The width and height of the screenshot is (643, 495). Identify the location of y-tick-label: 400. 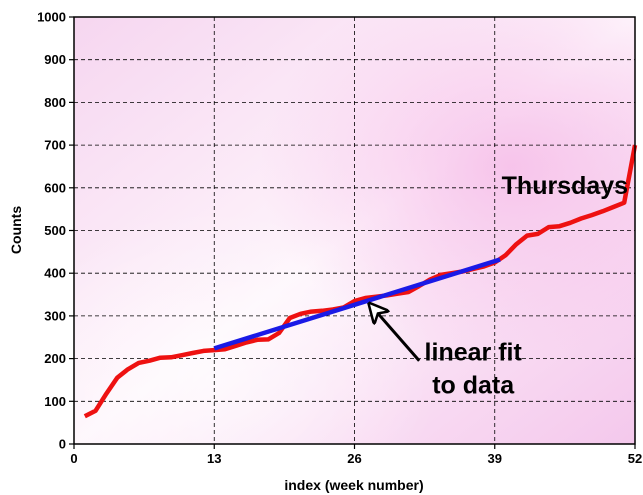
(55, 273).